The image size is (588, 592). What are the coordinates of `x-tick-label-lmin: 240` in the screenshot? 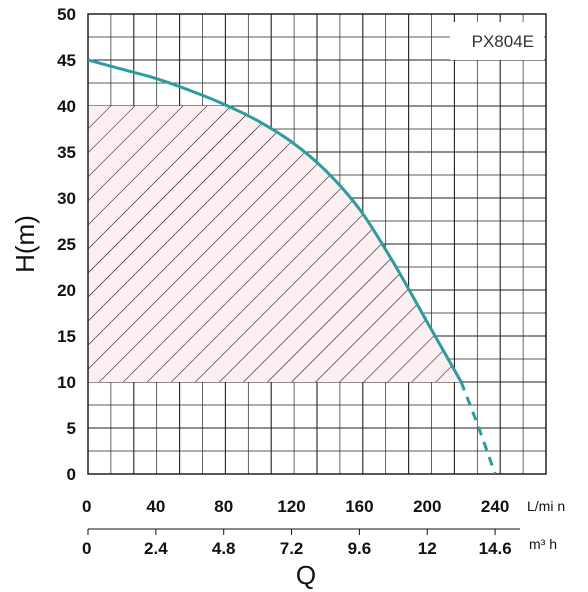 It's located at (495, 506).